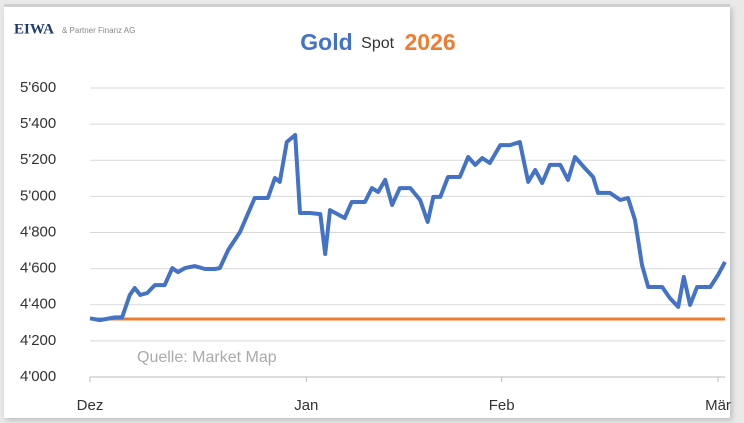 Image resolution: width=744 pixels, height=423 pixels. Describe the element at coordinates (38, 340) in the screenshot. I see `y-tick-label: 4'200` at that location.